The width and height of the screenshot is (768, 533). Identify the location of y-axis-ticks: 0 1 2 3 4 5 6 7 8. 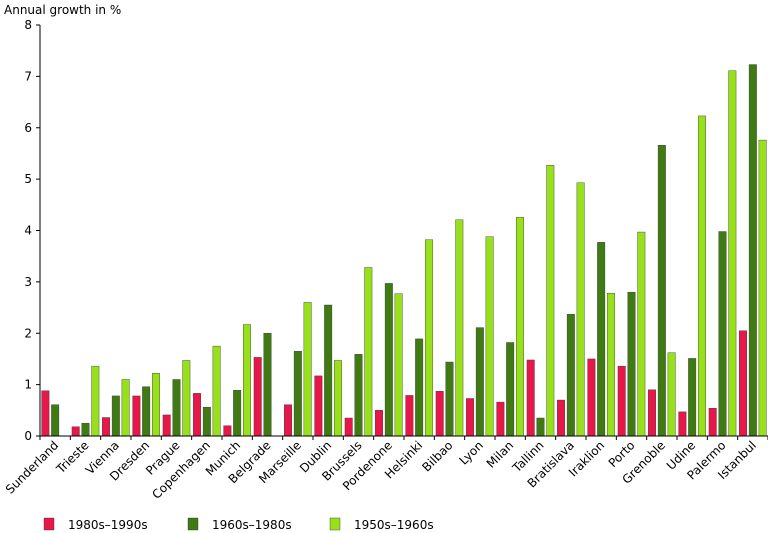
(32, 230).